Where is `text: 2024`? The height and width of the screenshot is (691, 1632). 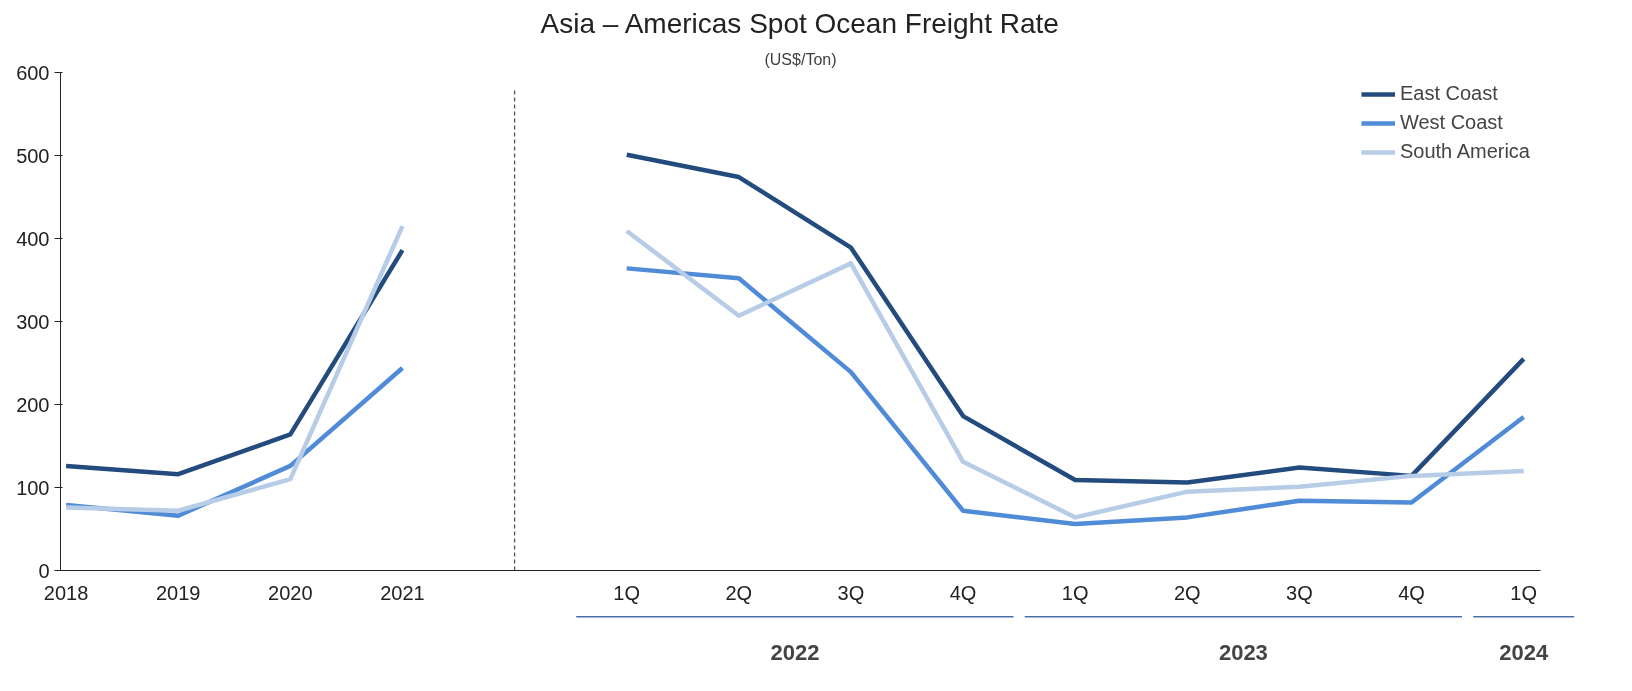
text: 2024 is located at coordinates (1524, 653).